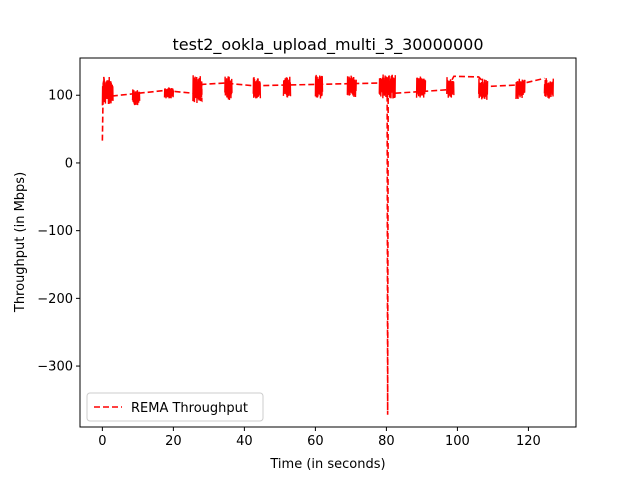 The image size is (640, 480). Describe the element at coordinates (189, 408) in the screenshot. I see `legend-label: REMA Throughput` at that location.